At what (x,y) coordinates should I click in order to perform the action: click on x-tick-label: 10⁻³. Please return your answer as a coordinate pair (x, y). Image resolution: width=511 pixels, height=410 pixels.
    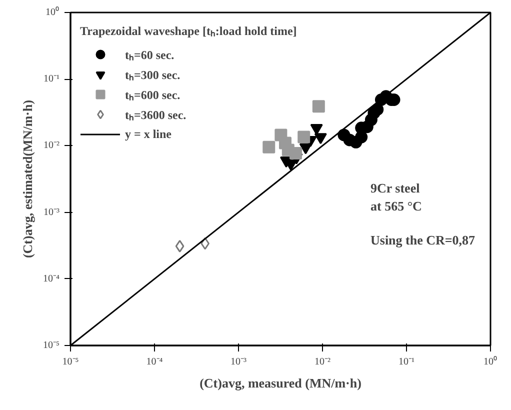
    Looking at the image, I should click on (238, 362).